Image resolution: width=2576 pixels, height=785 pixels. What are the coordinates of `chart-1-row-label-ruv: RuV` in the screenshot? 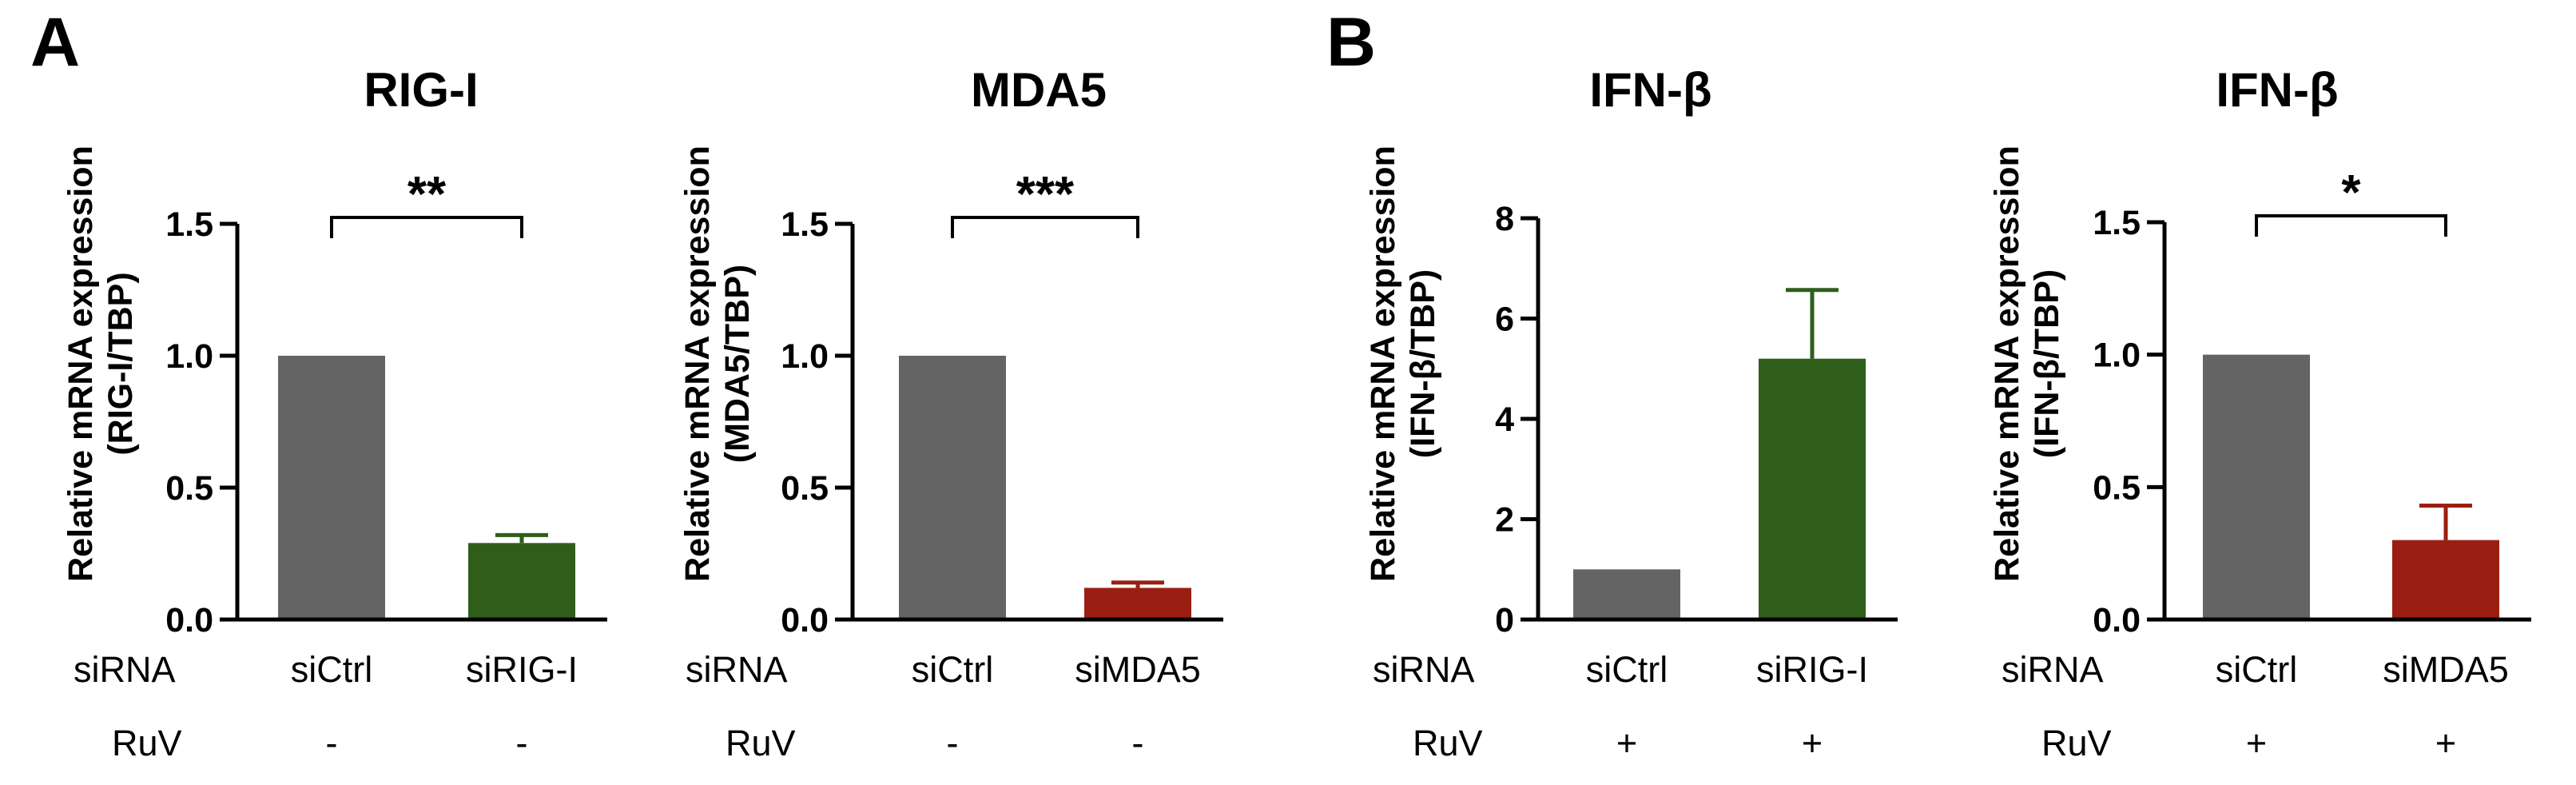 It's located at (147, 743).